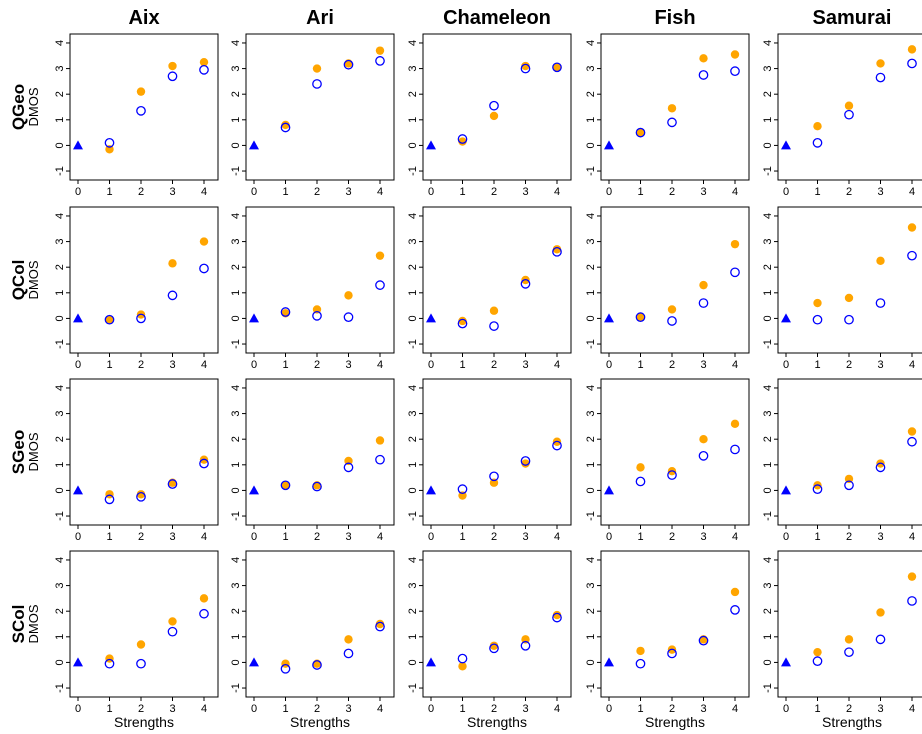 The image size is (922, 734). What do you see at coordinates (852, 18) in the screenshot?
I see `column-title: Samurai` at bounding box center [852, 18].